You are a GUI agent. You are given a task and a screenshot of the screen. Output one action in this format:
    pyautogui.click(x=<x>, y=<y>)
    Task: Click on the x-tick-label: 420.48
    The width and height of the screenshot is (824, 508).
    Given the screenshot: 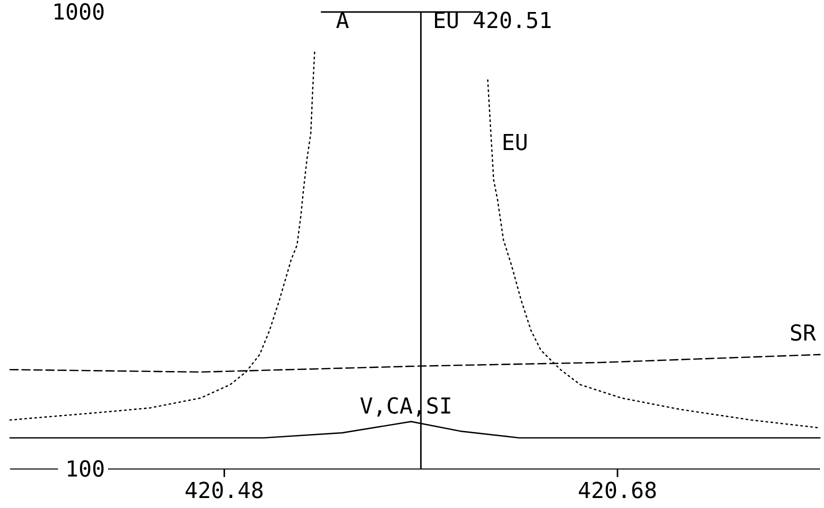 What is the action you would take?
    pyautogui.click(x=224, y=491)
    